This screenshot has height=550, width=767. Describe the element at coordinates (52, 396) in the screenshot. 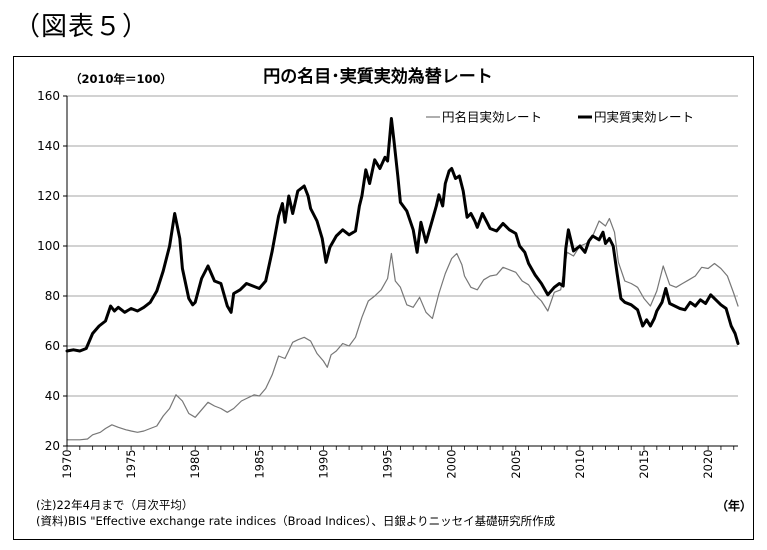

I see `y-tick-label: 40` at that location.